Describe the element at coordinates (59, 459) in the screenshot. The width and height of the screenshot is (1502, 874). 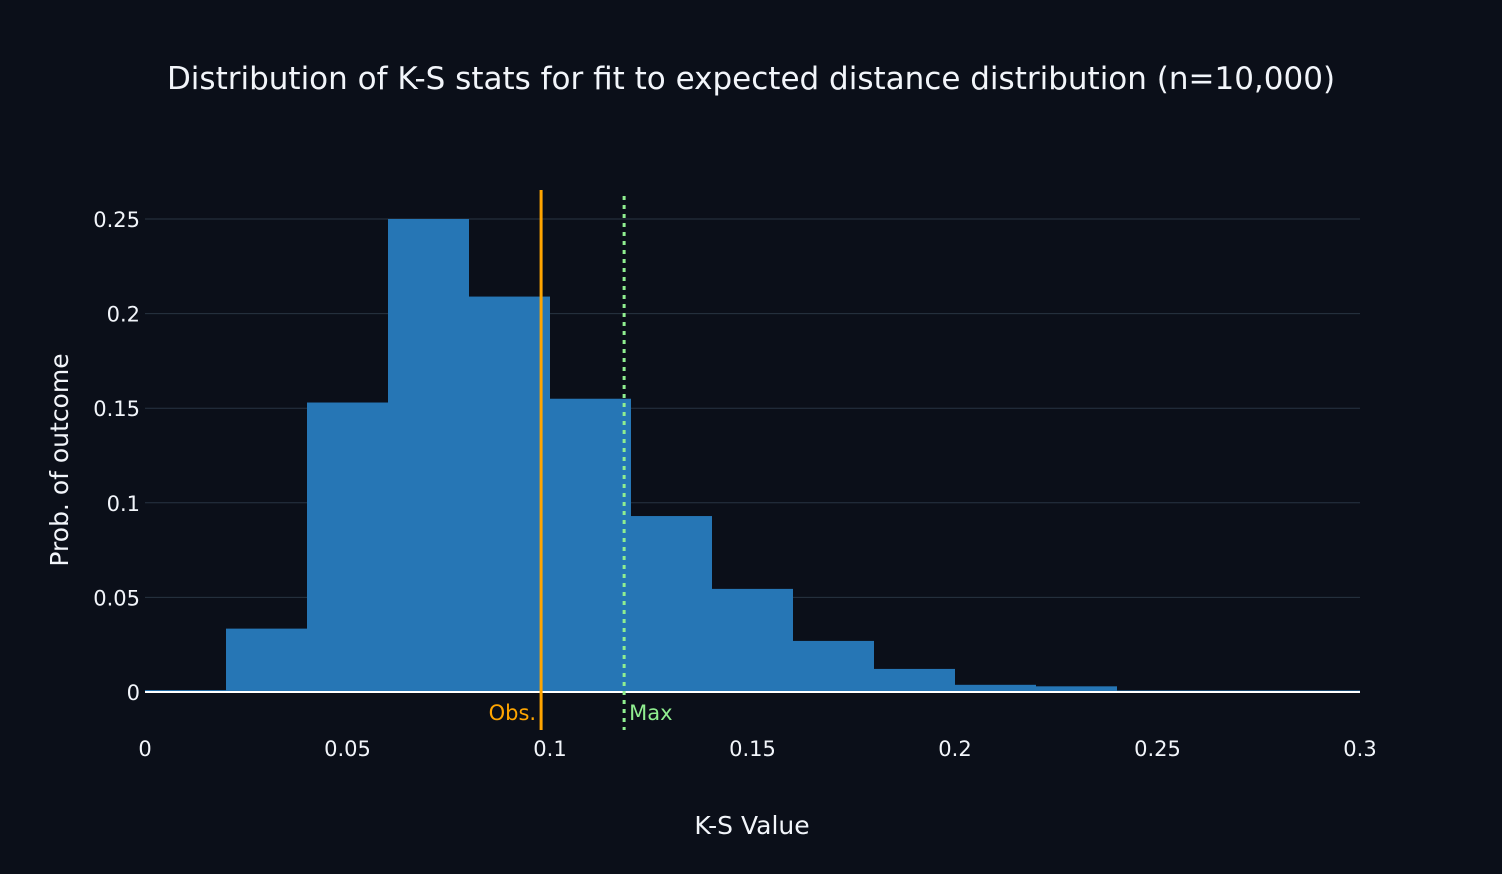
I see `y-axis-label: Prob. of outcome` at that location.